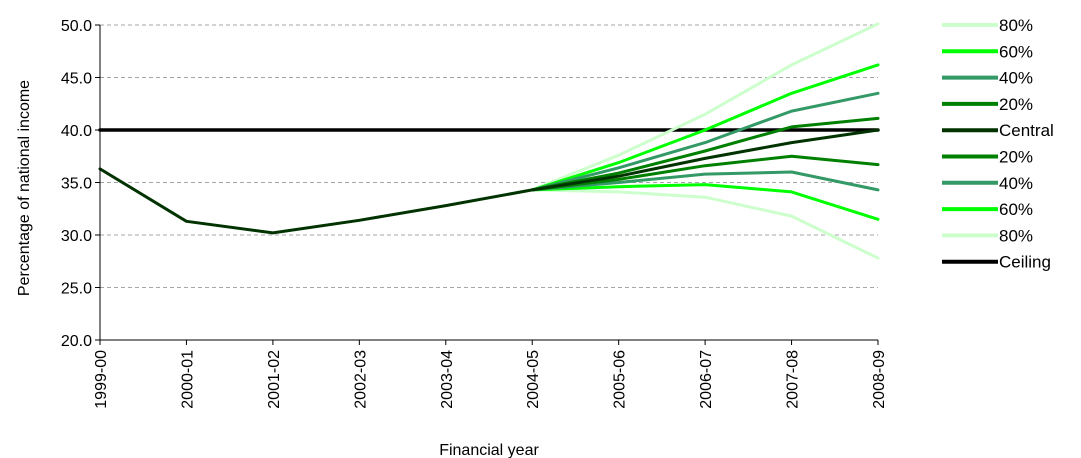 The height and width of the screenshot is (458, 1081). Describe the element at coordinates (533, 379) in the screenshot. I see `x-tick-label: 2004-05` at that location.